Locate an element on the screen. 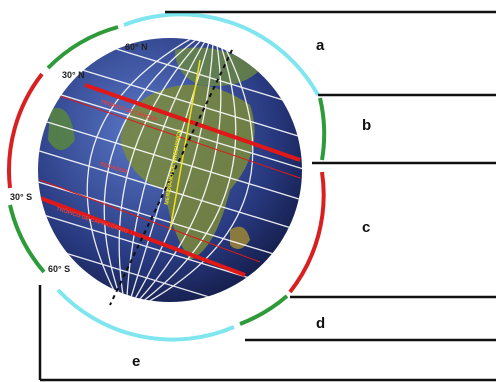  latitude-label: 60° S is located at coordinates (59, 269).